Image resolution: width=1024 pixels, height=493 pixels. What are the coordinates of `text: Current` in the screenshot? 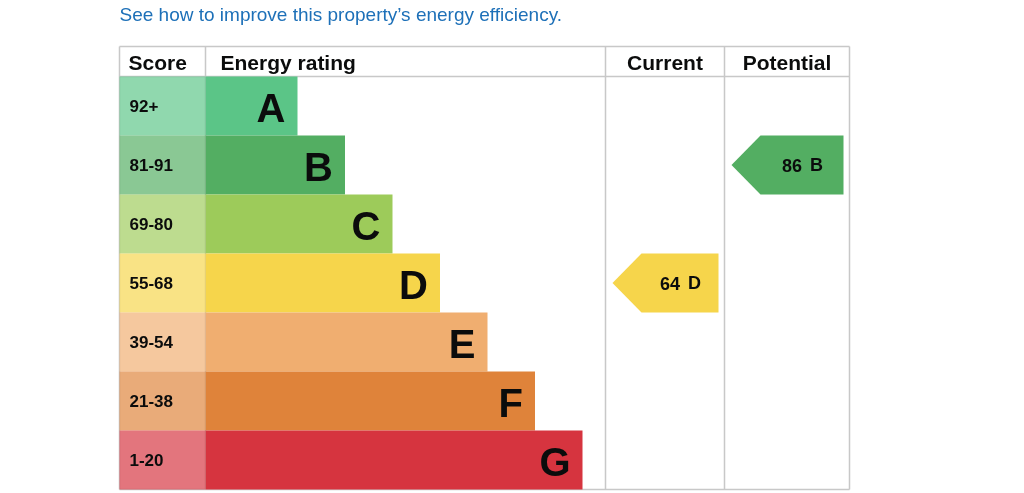 It's located at (665, 62).